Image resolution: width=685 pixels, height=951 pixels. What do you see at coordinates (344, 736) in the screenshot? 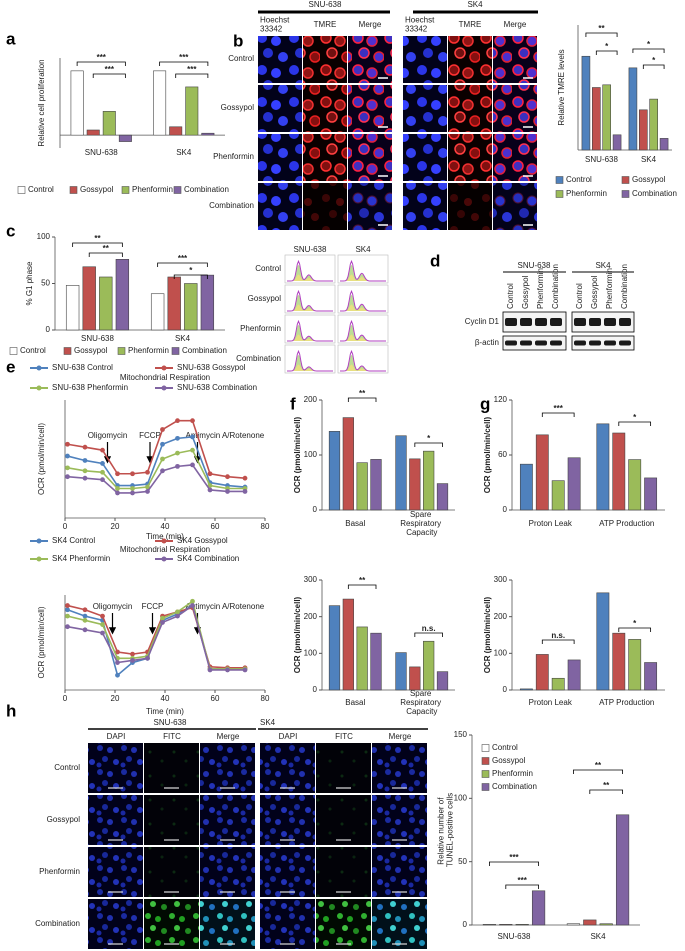
I see `column-label: FITC` at bounding box center [344, 736].